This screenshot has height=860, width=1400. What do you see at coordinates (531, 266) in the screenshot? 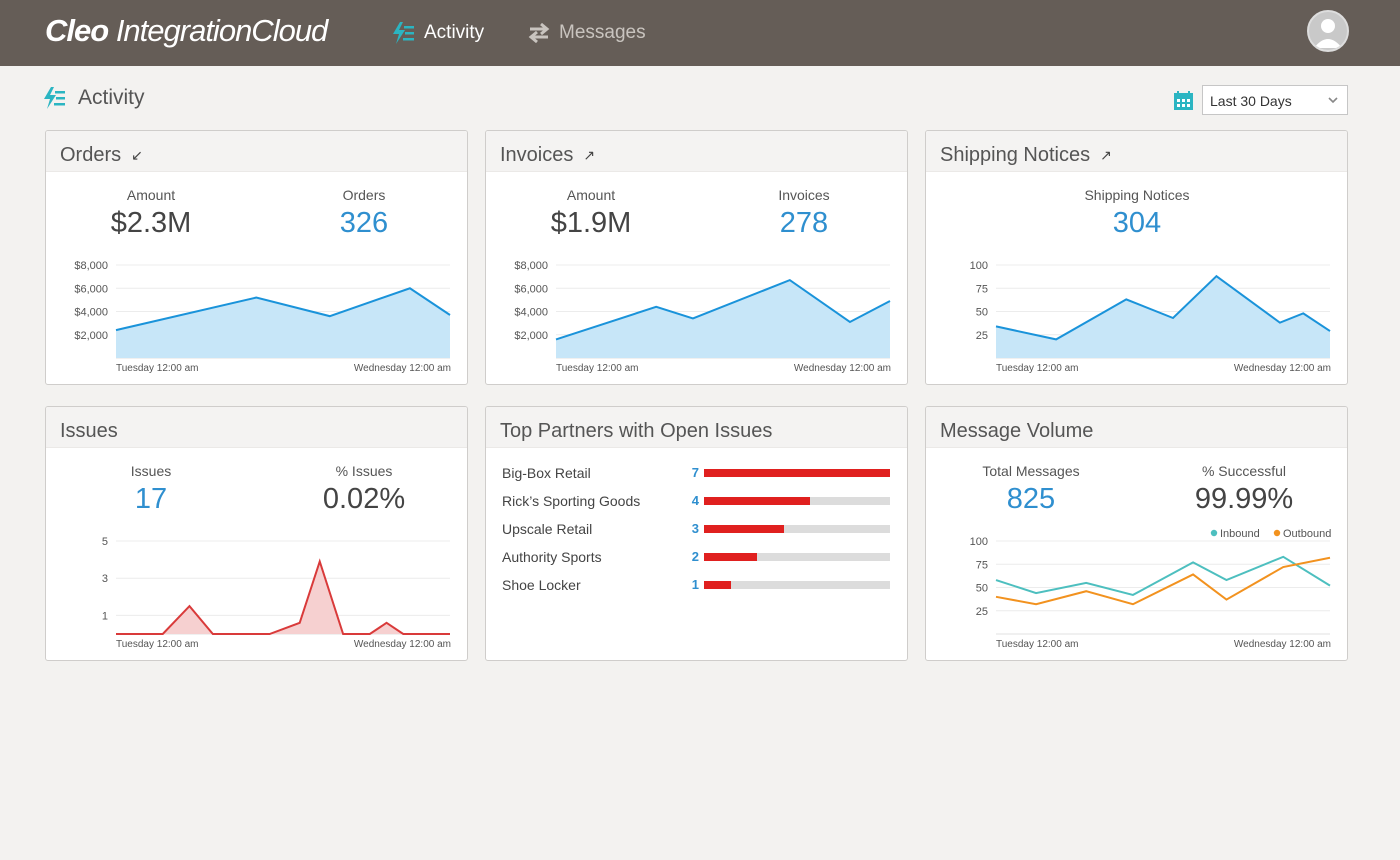
I see `y-tick-label: $8,000` at bounding box center [531, 266].